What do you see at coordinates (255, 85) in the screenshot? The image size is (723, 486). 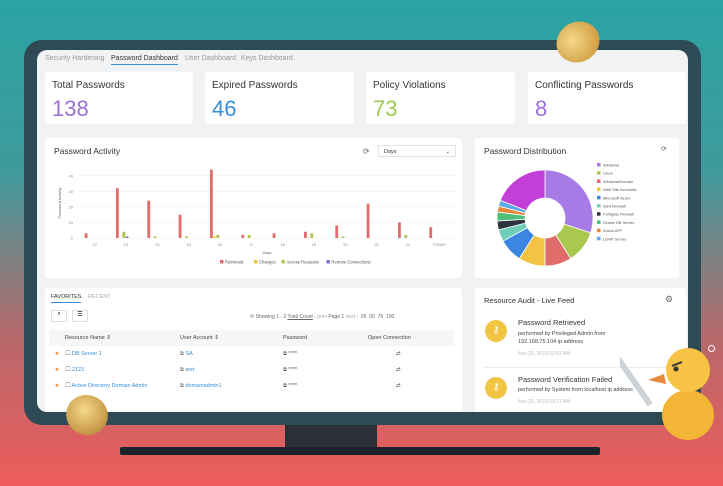 I see `stat-label: Expired Passwords` at bounding box center [255, 85].